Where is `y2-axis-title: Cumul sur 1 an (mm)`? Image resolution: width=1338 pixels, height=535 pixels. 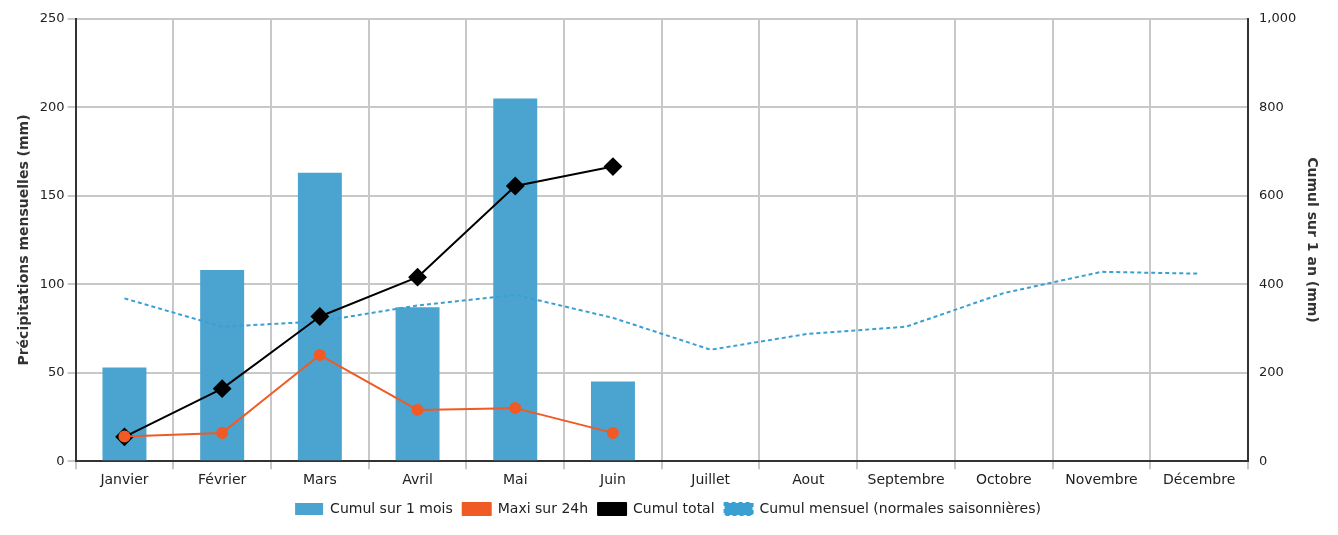
y2-axis-title: Cumul sur 1 an (mm) is located at coordinates (1312, 240).